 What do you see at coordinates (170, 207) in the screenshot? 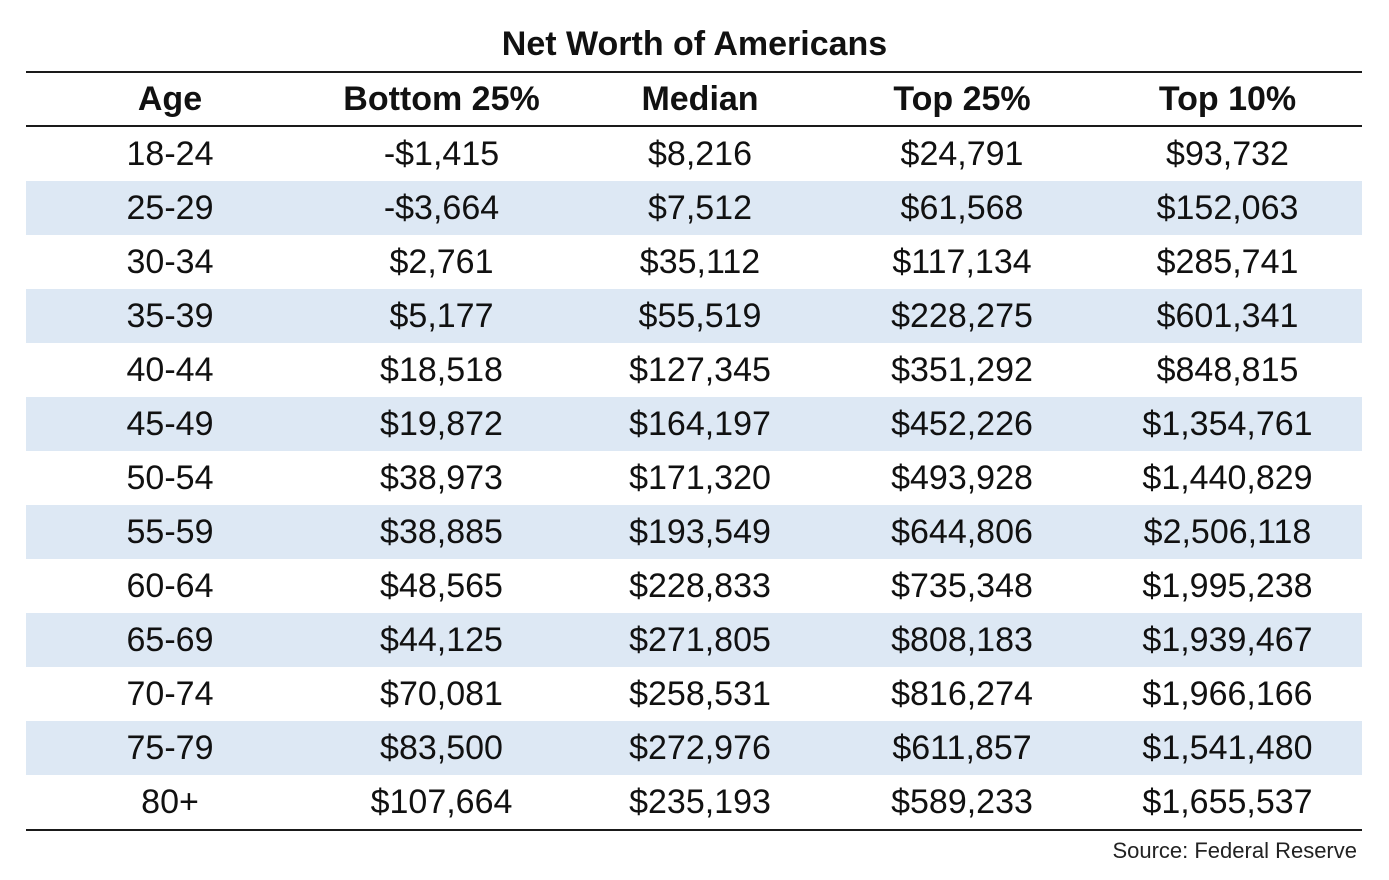
I see `age-cell: 25-29` at bounding box center [170, 207].